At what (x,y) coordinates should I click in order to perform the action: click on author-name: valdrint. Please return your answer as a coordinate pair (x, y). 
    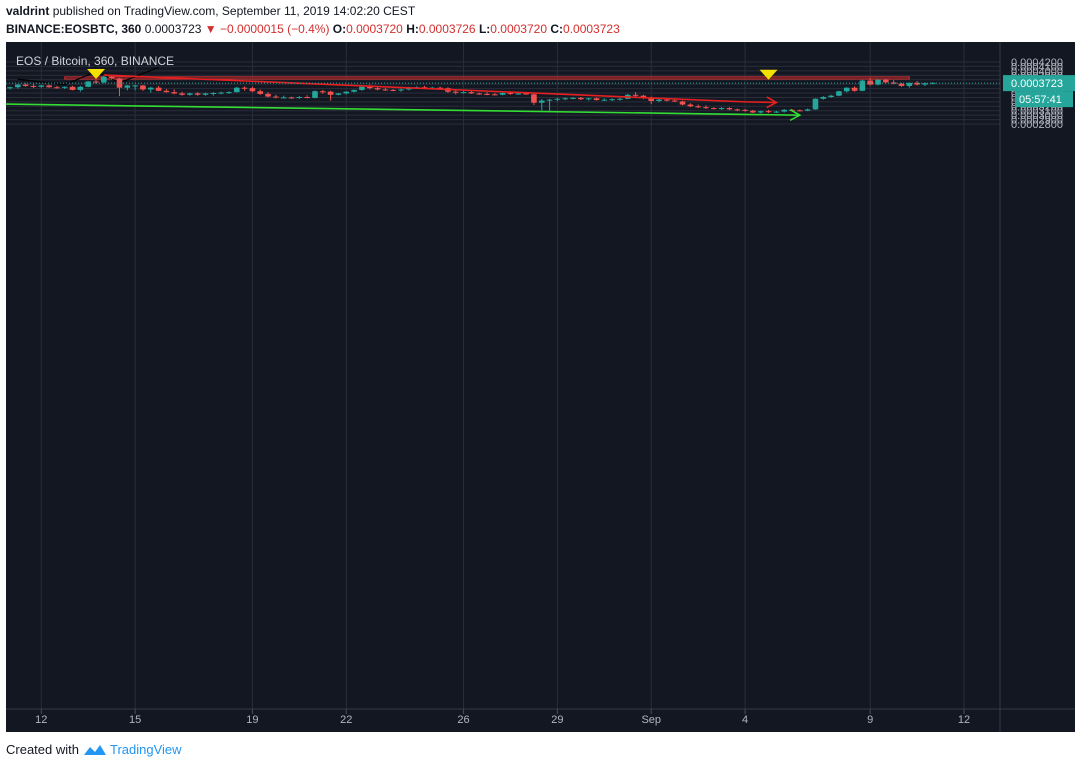
    Looking at the image, I should click on (28, 11).